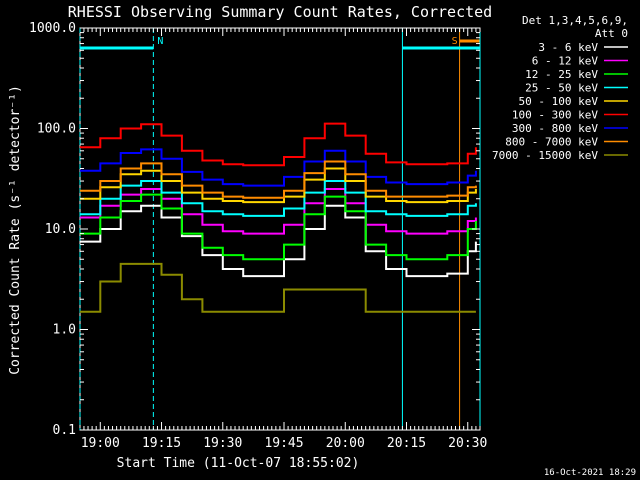 Image resolution: width=640 pixels, height=480 pixels. Describe the element at coordinates (555, 115) in the screenshot. I see `legend-entry-label: 100 - 300 keV` at that location.